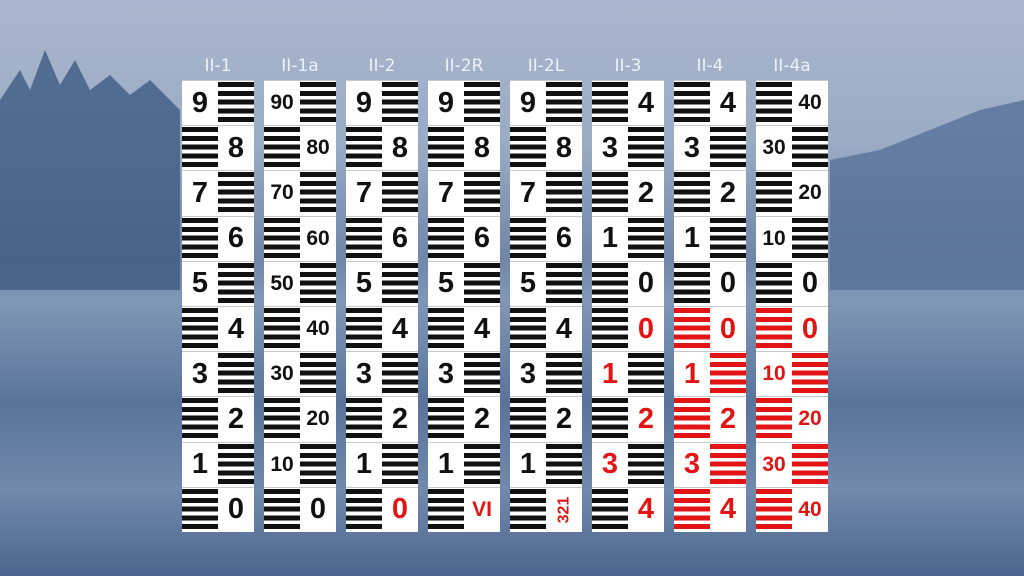 The image size is (1024, 576). Describe the element at coordinates (546, 509) in the screenshot. I see `rod-cell: 321` at that location.